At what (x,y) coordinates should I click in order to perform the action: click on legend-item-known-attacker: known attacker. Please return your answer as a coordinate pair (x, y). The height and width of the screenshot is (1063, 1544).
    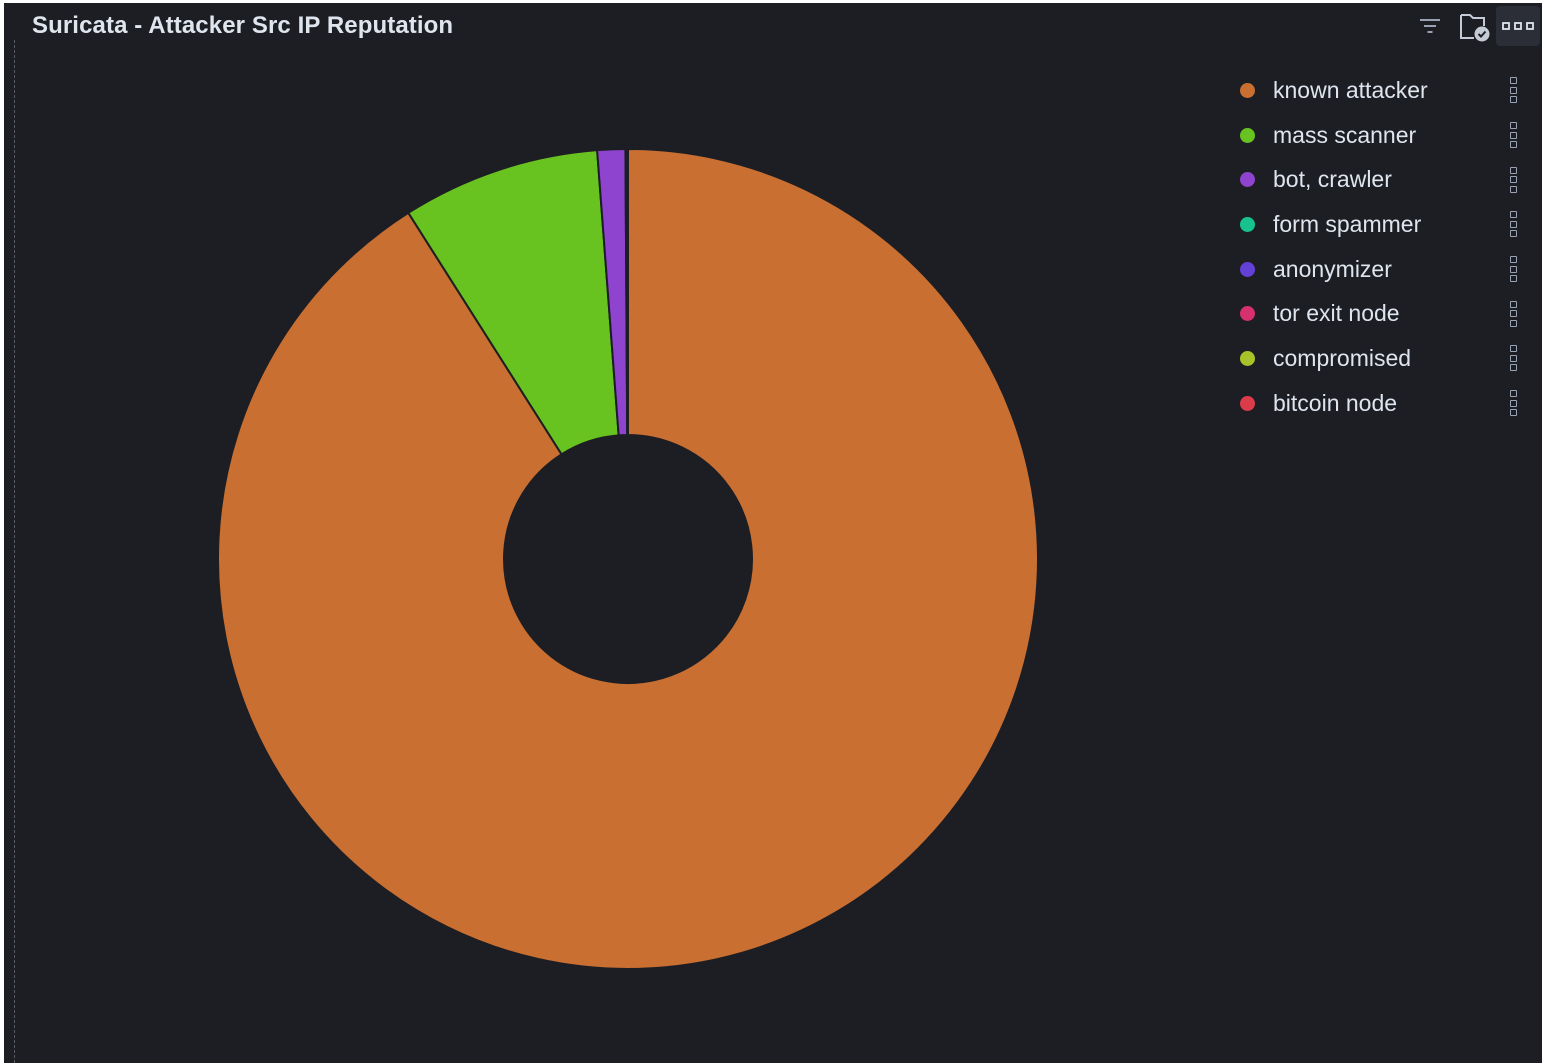
    Looking at the image, I should click on (1381, 90).